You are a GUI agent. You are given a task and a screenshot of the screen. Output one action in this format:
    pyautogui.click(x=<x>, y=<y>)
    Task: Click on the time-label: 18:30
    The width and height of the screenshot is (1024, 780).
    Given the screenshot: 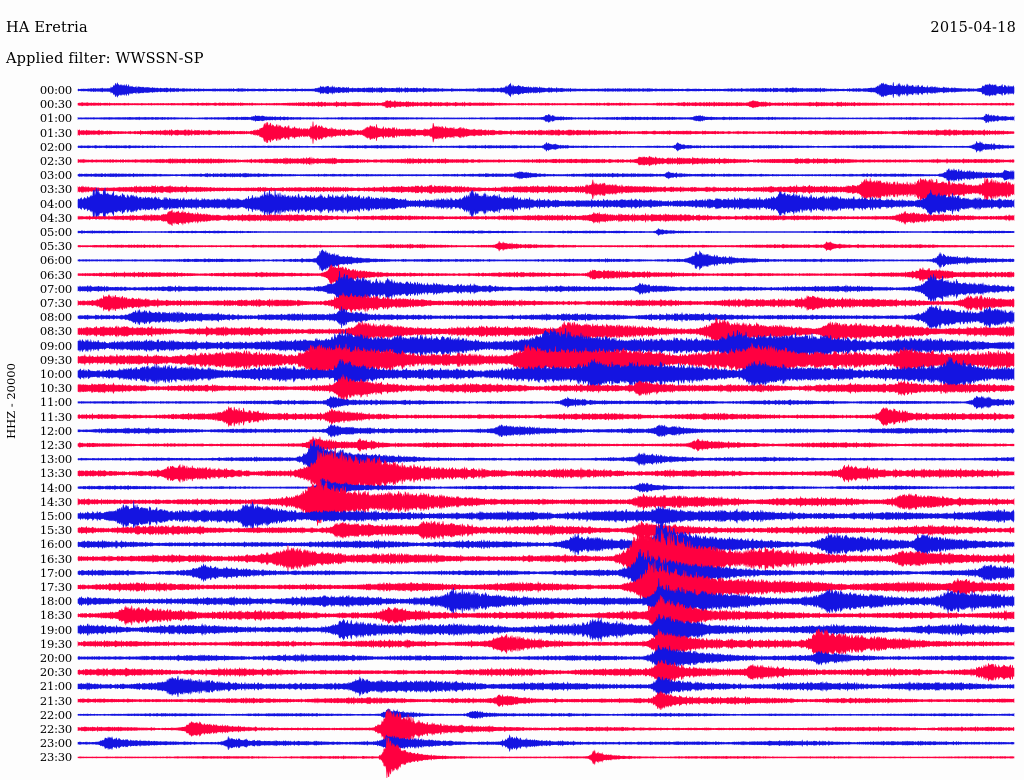 What is the action you would take?
    pyautogui.click(x=55, y=615)
    